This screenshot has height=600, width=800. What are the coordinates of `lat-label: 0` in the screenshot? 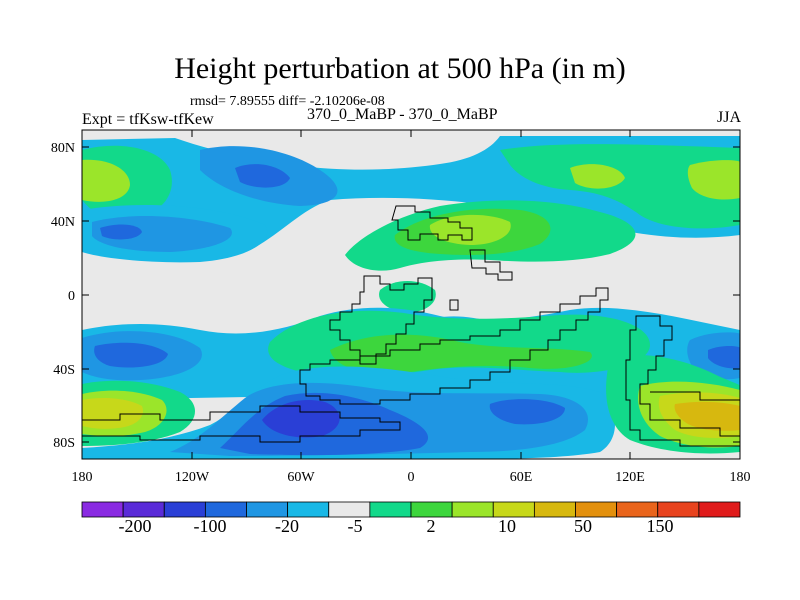 It's located at (71, 296).